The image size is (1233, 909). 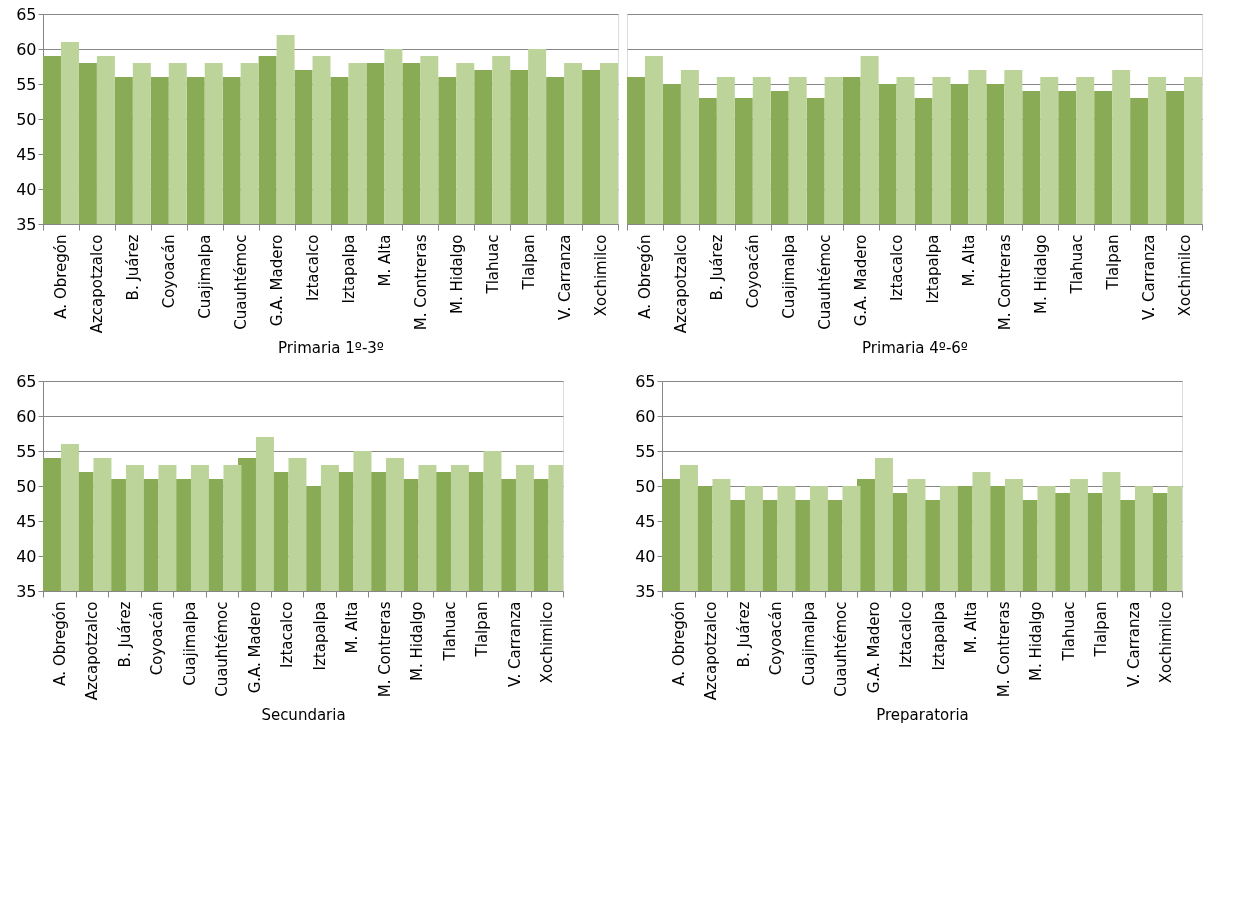 What do you see at coordinates (922, 715) in the screenshot?
I see `x-axis-title: Preparatoria` at bounding box center [922, 715].